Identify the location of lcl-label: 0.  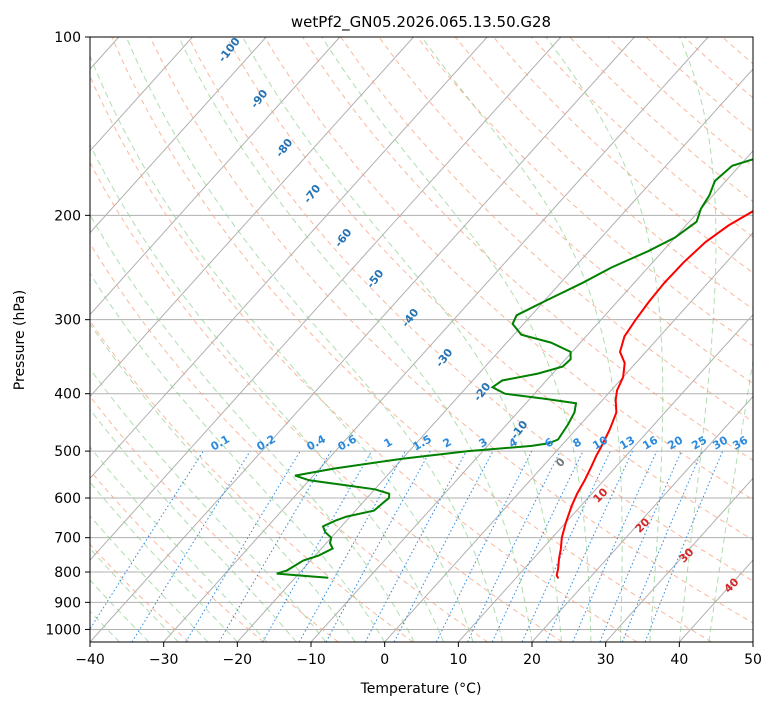
(560, 462).